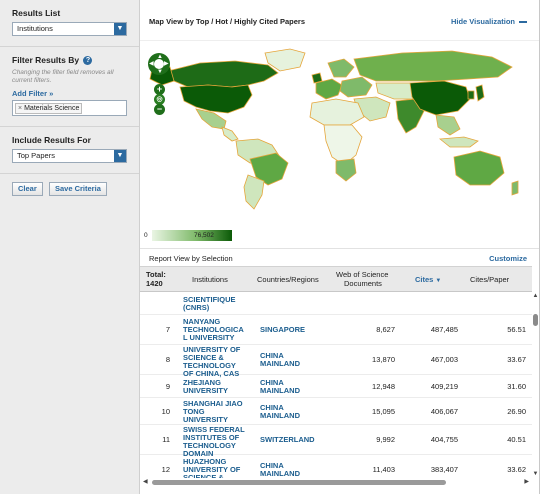 This screenshot has width=540, height=494. What do you see at coordinates (383, 386) in the screenshot?
I see `documents-cell: 12,948` at bounding box center [383, 386].